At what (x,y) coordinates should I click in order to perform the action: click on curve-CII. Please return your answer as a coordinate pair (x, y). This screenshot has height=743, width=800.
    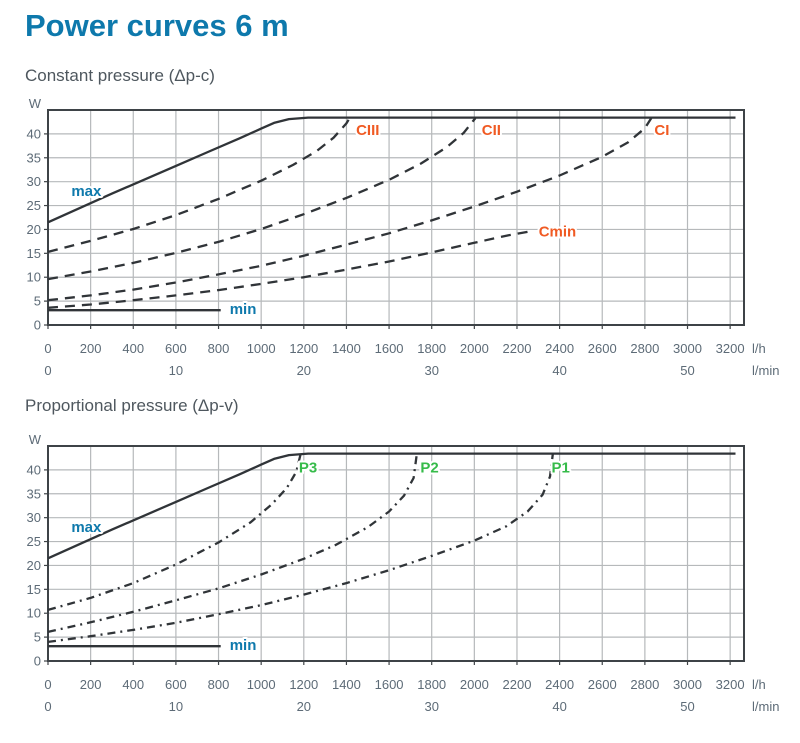
    Looking at the image, I should click on (262, 199).